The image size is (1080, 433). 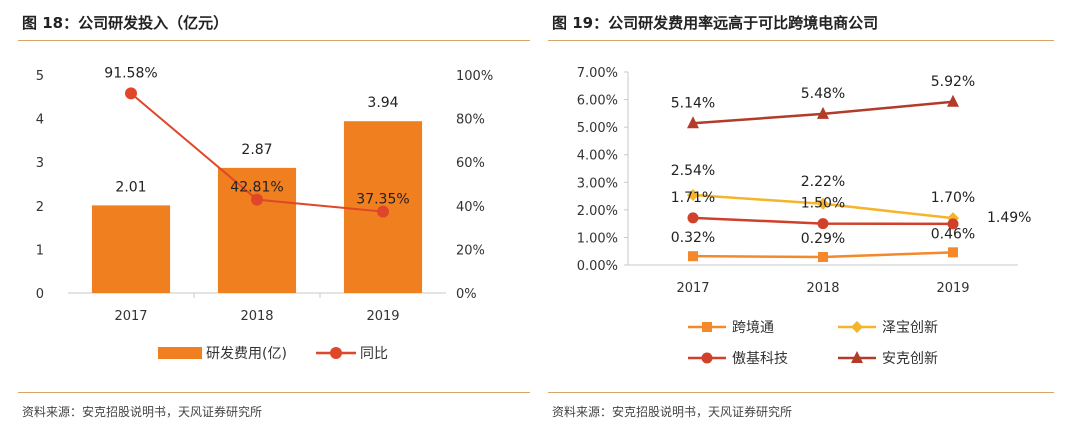 I want to click on y-left-tick-label: 3, so click(x=40, y=163).